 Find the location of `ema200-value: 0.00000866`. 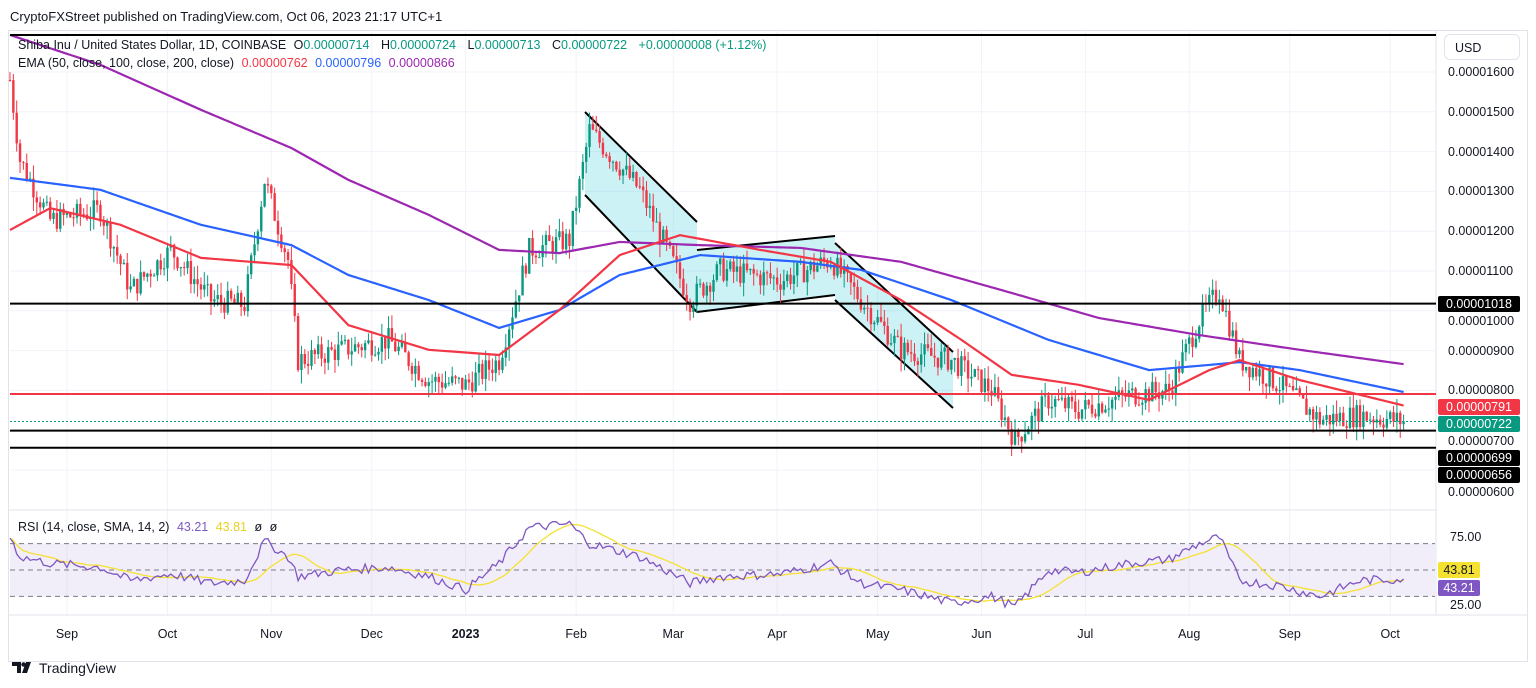

ema200-value: 0.00000866 is located at coordinates (421, 63).